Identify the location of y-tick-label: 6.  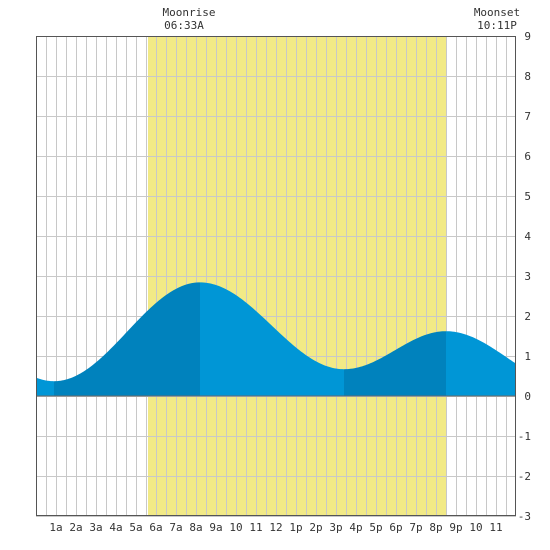
(527, 156).